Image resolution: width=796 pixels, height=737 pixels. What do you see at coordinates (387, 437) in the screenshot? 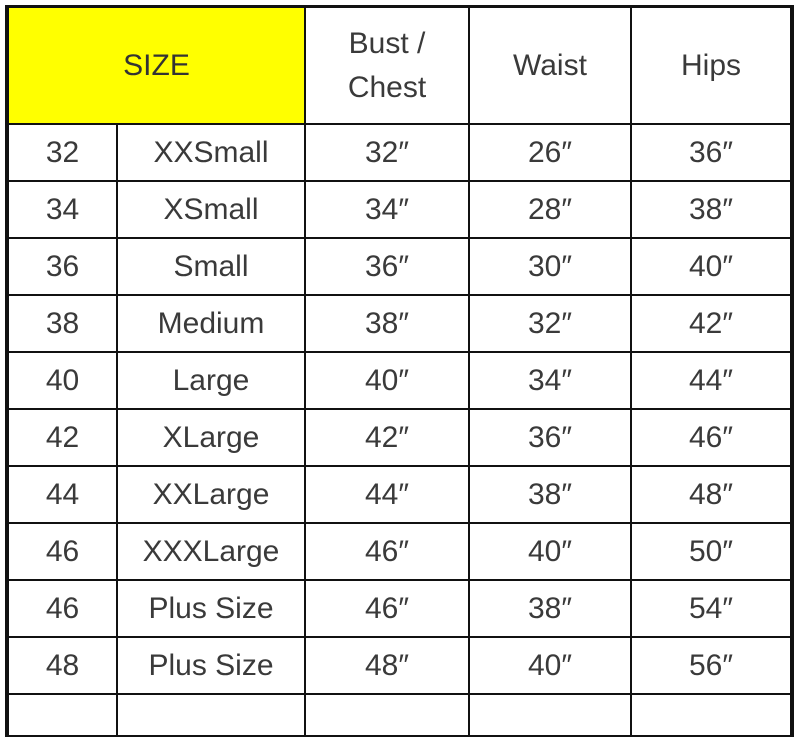
I see `bust-cell: 42″` at bounding box center [387, 437].